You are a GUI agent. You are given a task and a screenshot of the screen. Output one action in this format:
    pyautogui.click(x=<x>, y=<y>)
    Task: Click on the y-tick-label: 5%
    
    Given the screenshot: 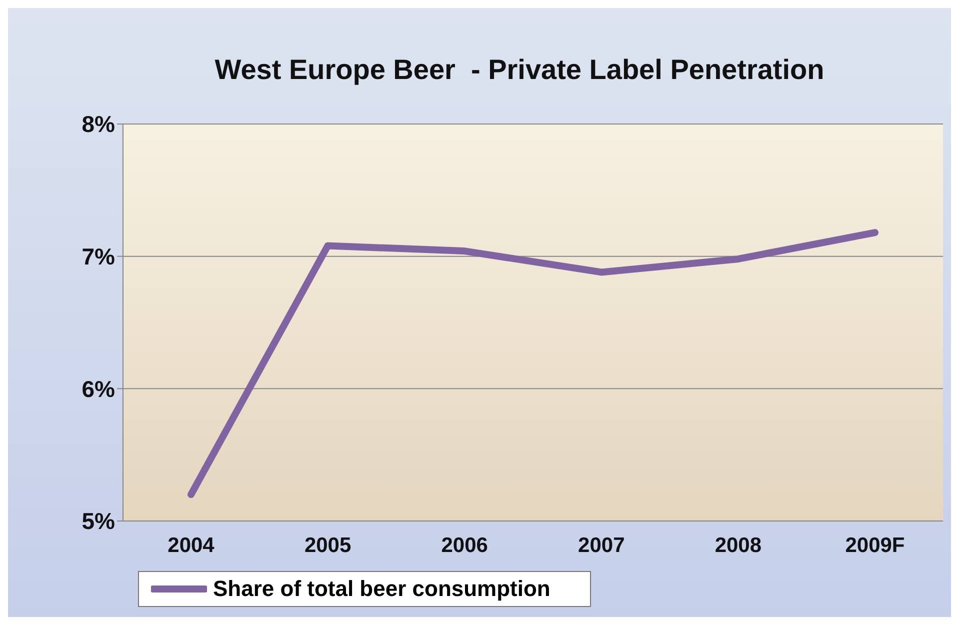 What is the action you would take?
    pyautogui.click(x=98, y=521)
    